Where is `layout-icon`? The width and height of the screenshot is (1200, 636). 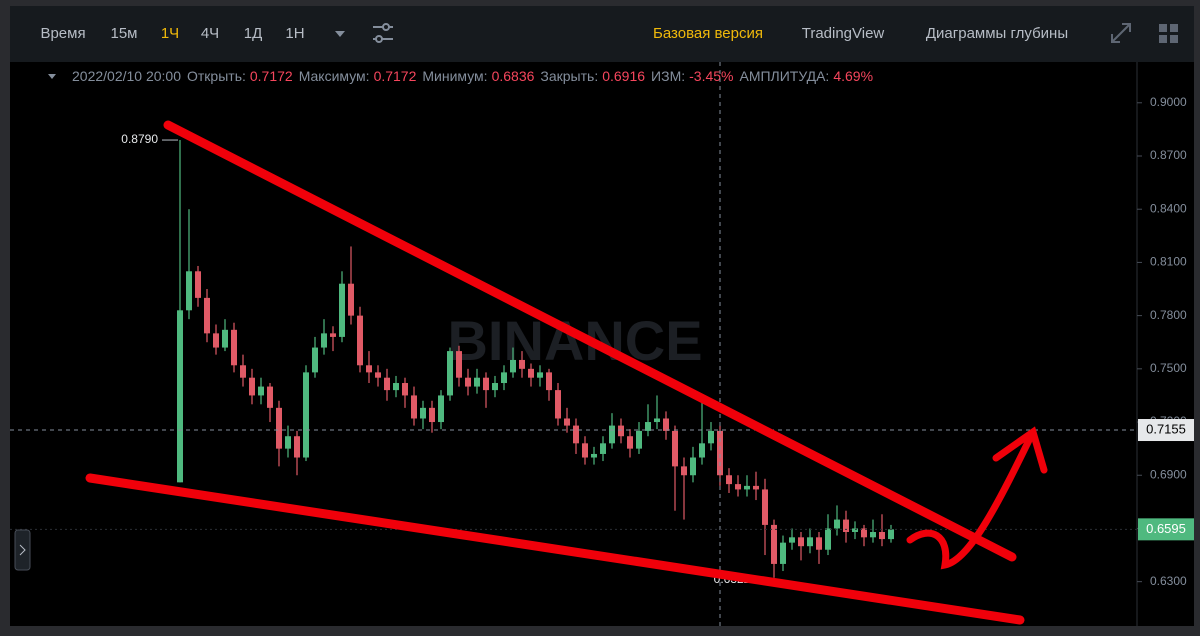 layout-icon is located at coordinates (1168, 33).